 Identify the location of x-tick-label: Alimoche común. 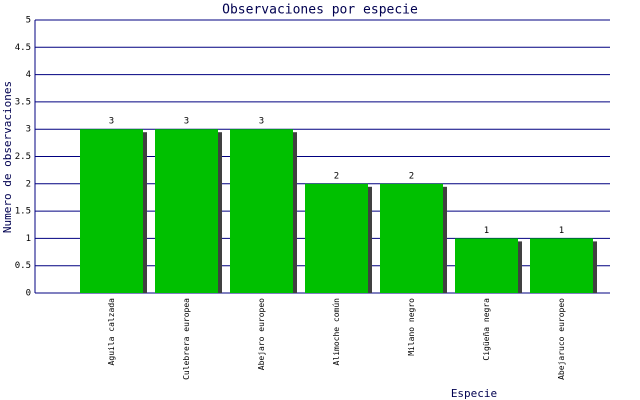
(336, 332).